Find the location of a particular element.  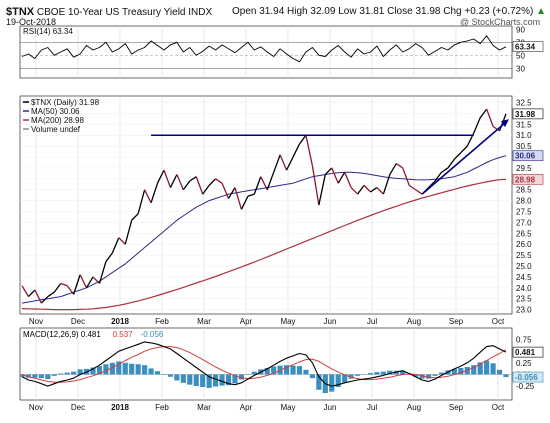

x-tick-label: Feb is located at coordinates (162, 321).